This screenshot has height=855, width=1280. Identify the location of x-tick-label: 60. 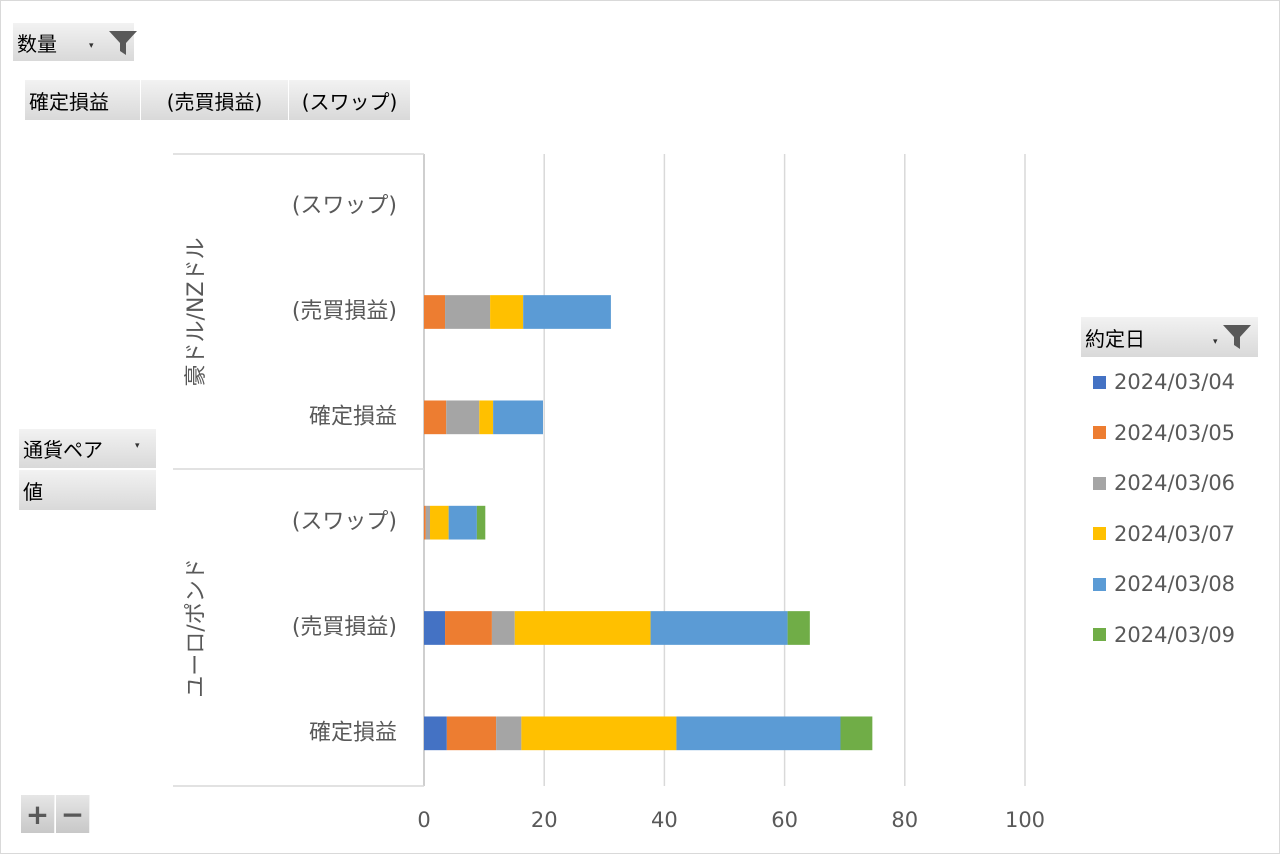
(784, 820).